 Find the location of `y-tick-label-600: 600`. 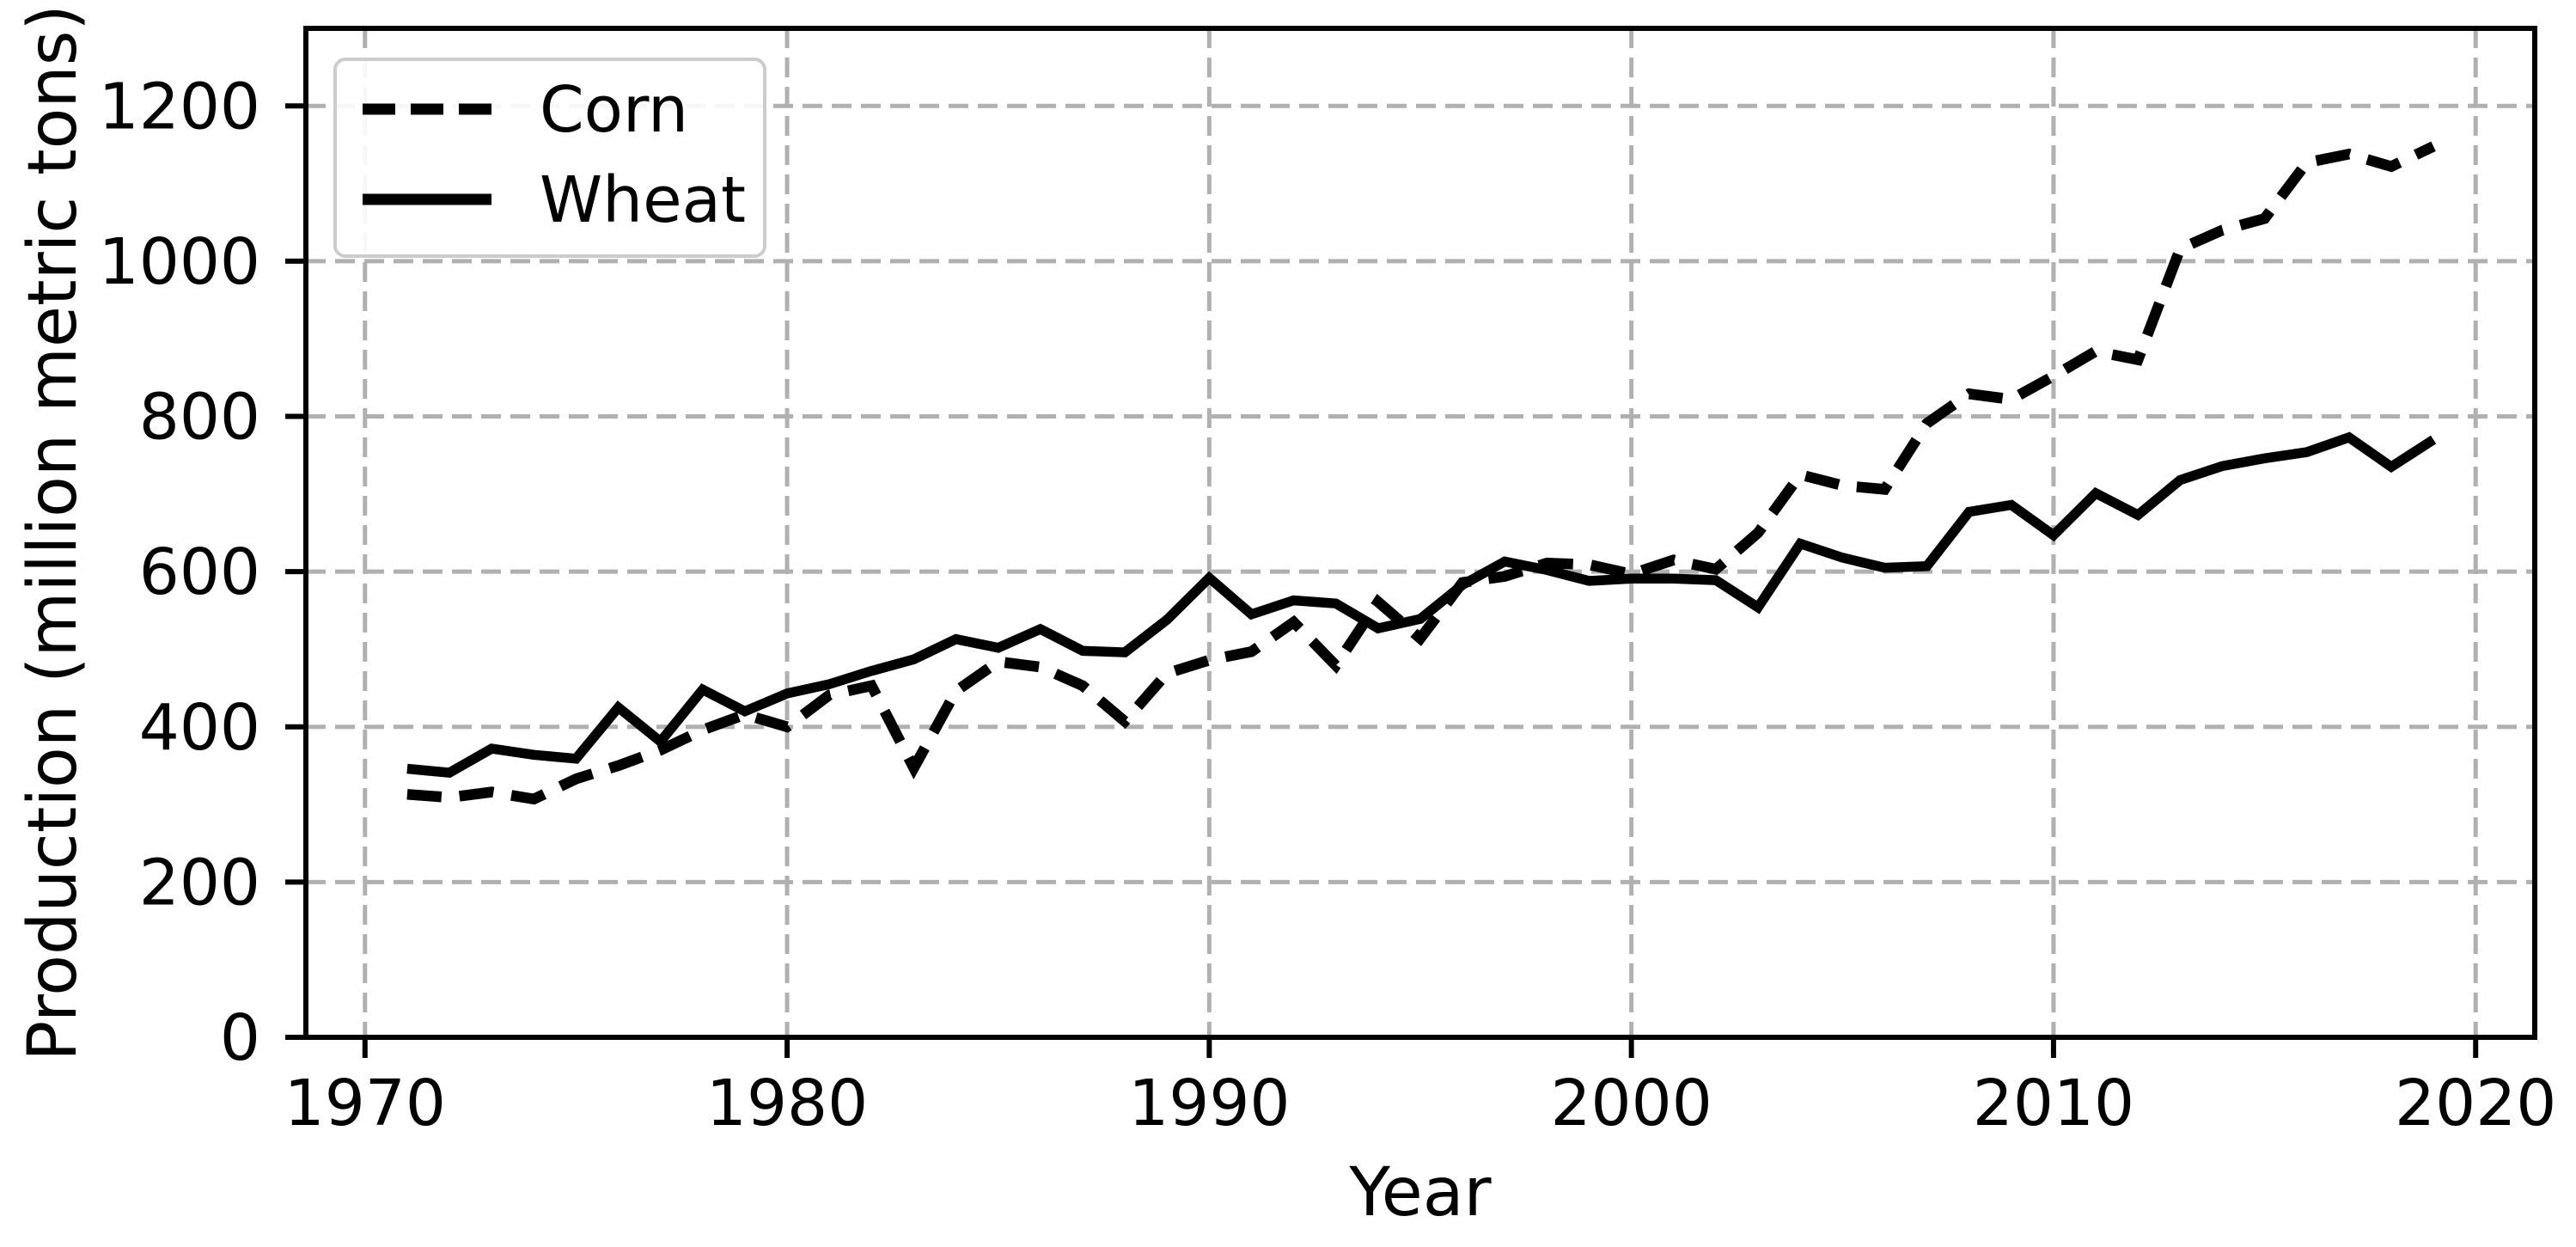

y-tick-label-600: 600 is located at coordinates (199, 572).